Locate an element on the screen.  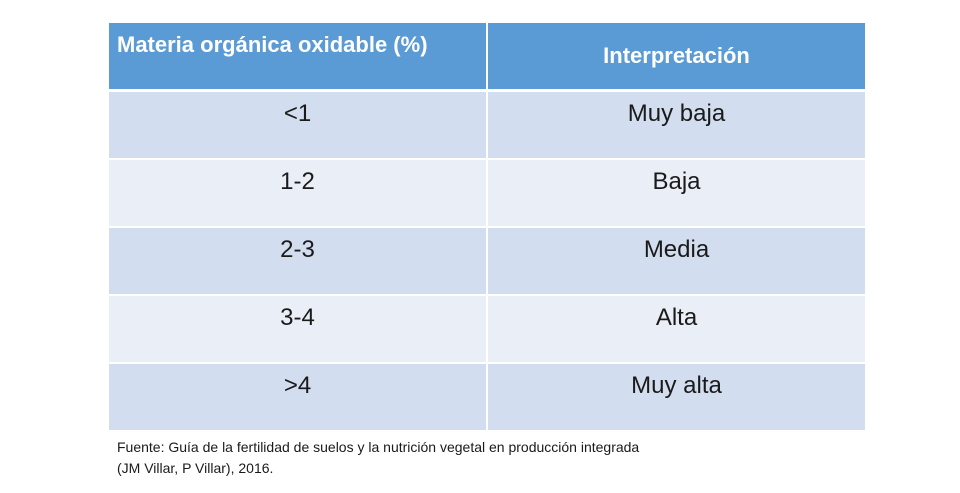
cell-interpretation-text: Baja is located at coordinates (676, 181).